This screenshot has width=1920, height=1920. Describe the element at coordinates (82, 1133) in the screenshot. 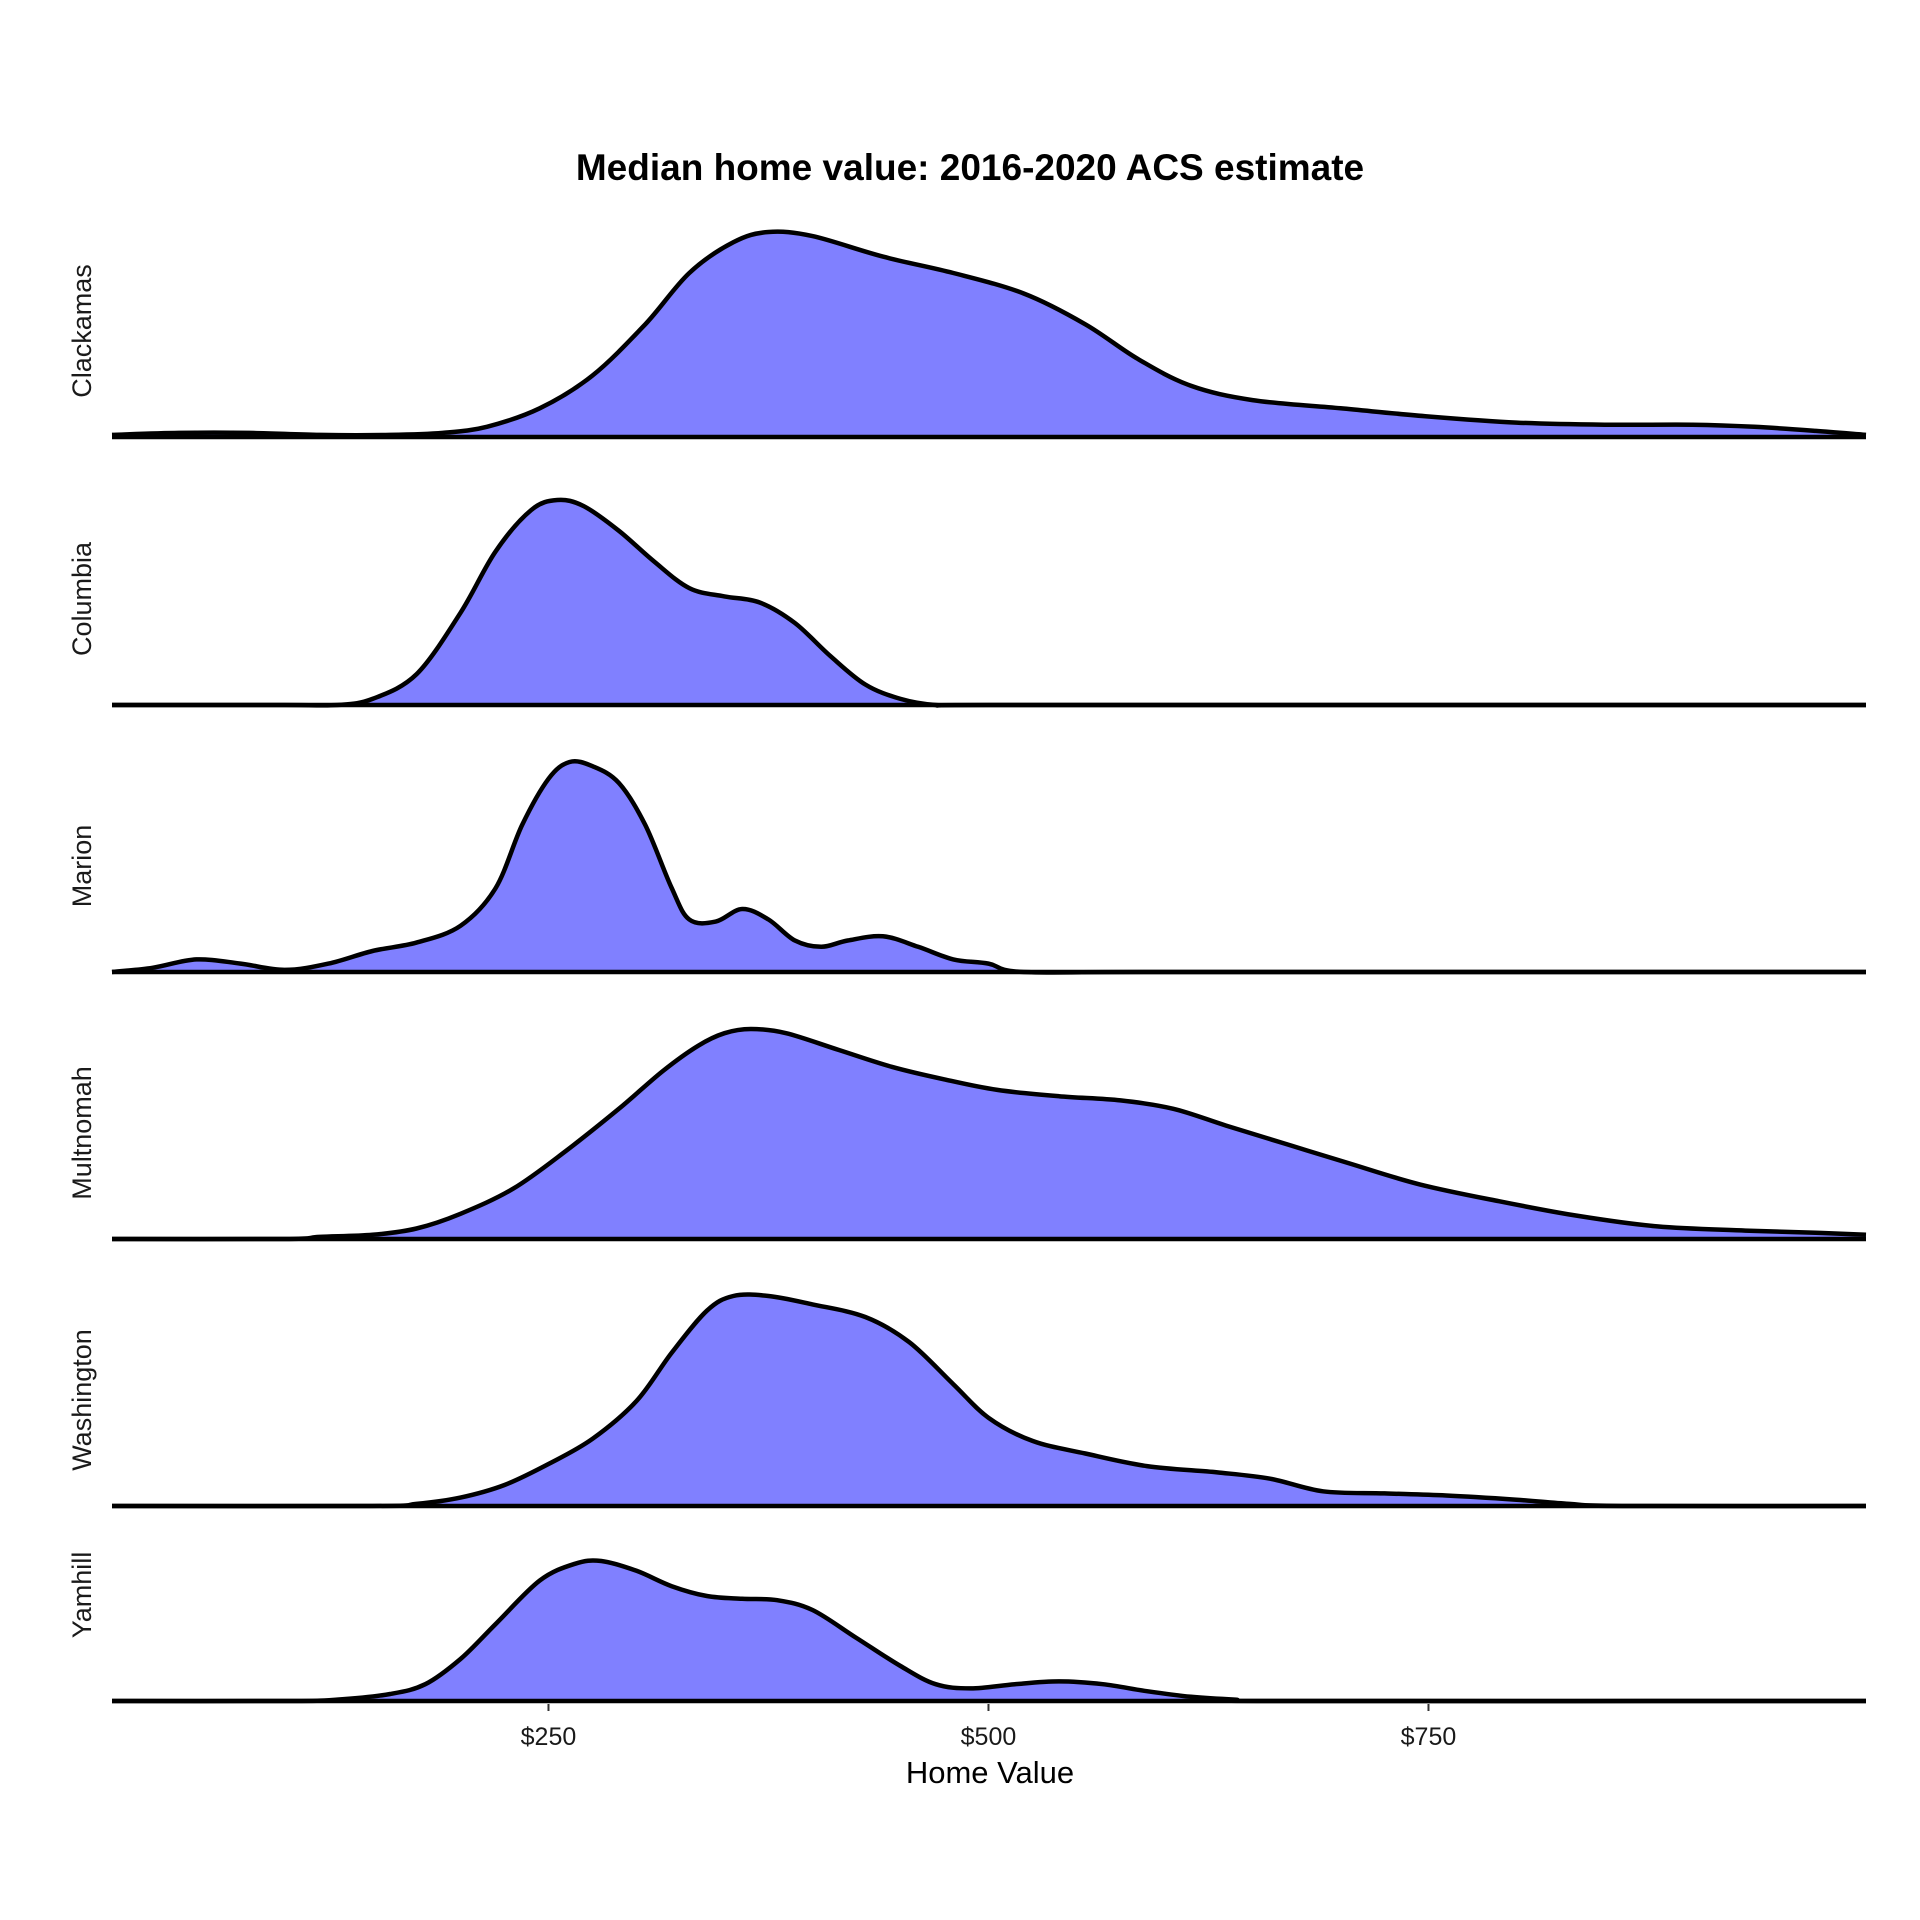

I see `county-label-multnomah: Multnomah` at that location.